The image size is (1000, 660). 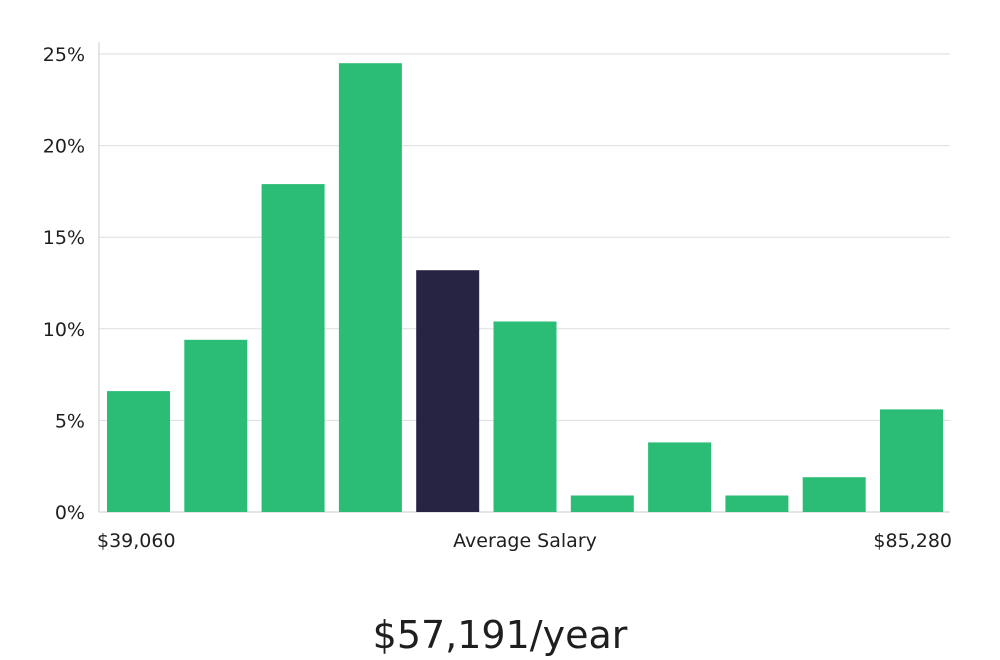 What do you see at coordinates (136, 541) in the screenshot?
I see `x-min-label: $39,060` at bounding box center [136, 541].